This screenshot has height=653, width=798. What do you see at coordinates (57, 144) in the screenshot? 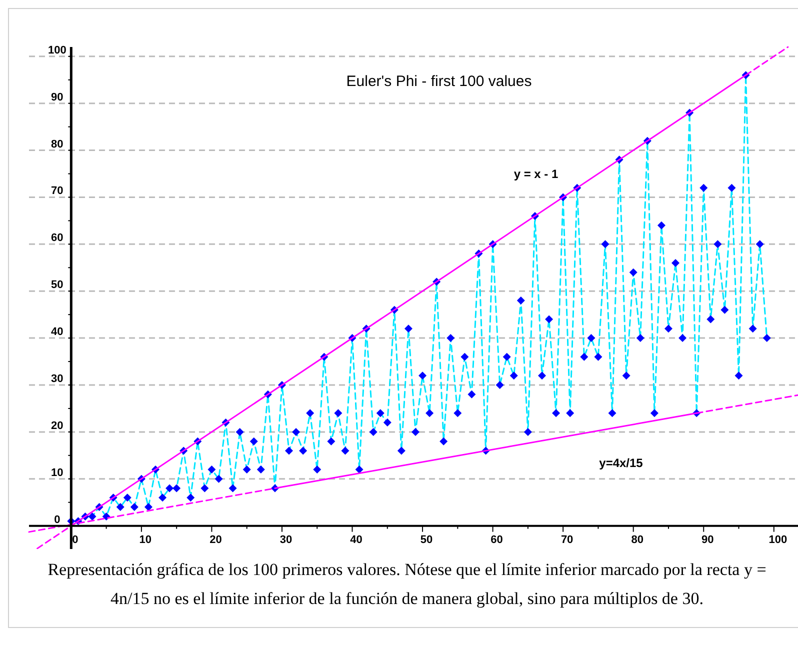
I see `y-tick-label: 80` at bounding box center [57, 144].